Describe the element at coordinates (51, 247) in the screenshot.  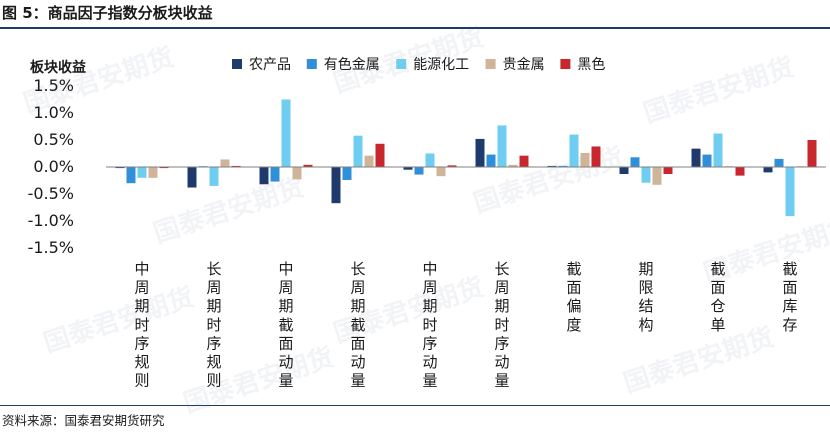
I see `y-tick-label: -1.5%` at that location.